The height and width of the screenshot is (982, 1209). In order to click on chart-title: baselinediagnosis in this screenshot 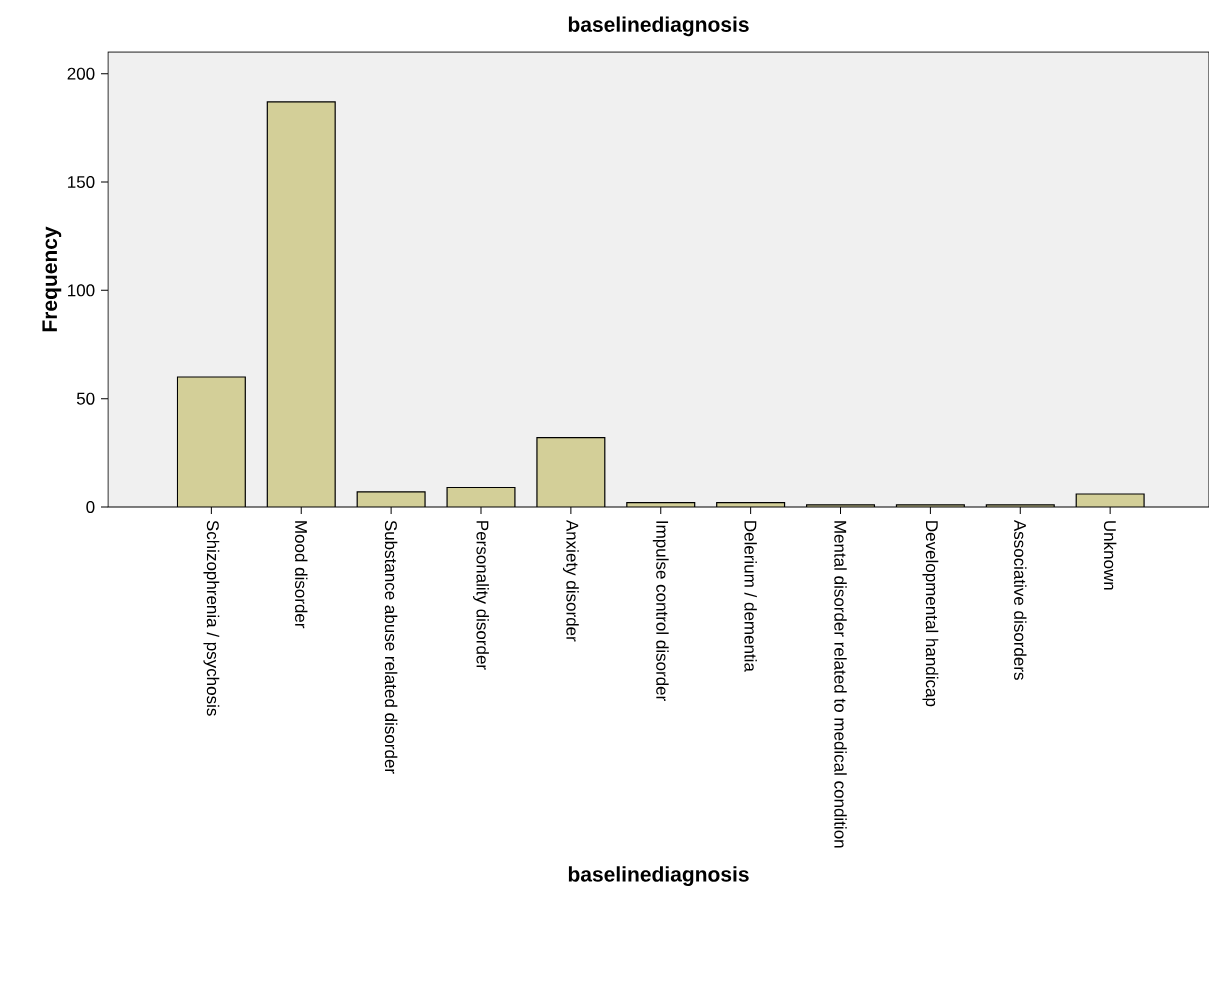, I will do `click(658, 26)`.